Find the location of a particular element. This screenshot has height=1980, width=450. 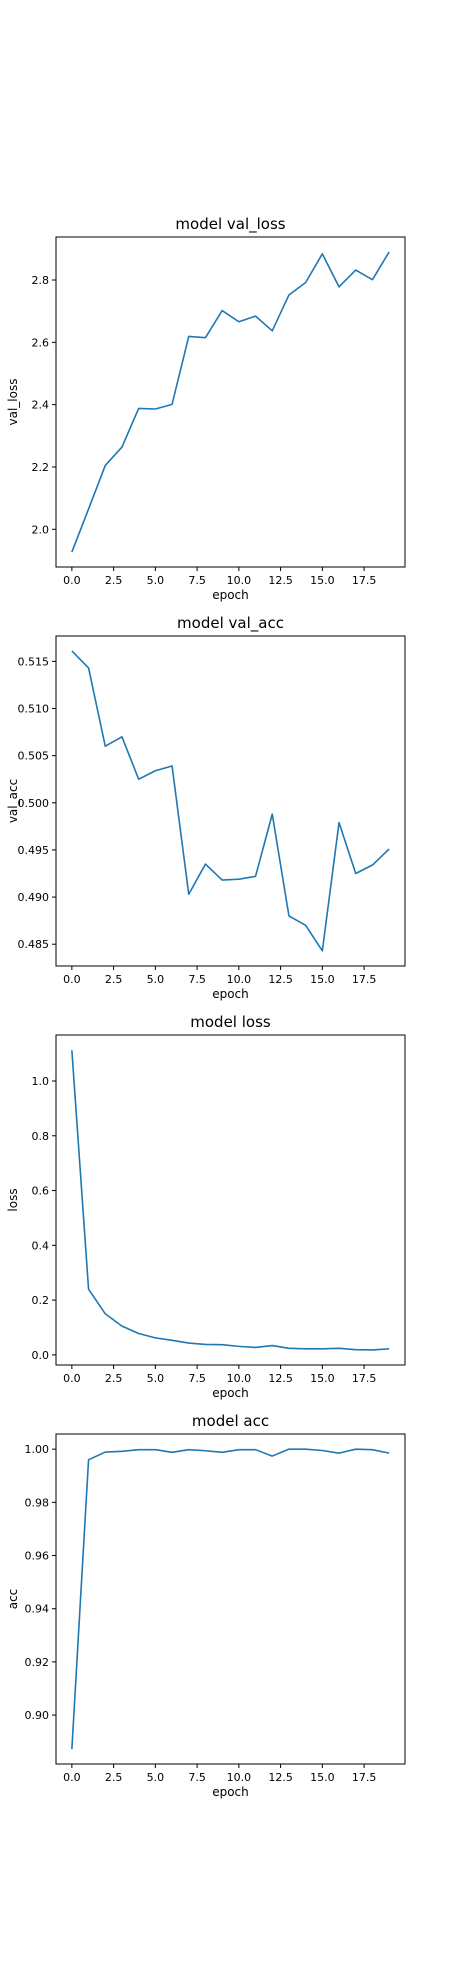

y-tick-label: 2.2 is located at coordinates (41, 467).